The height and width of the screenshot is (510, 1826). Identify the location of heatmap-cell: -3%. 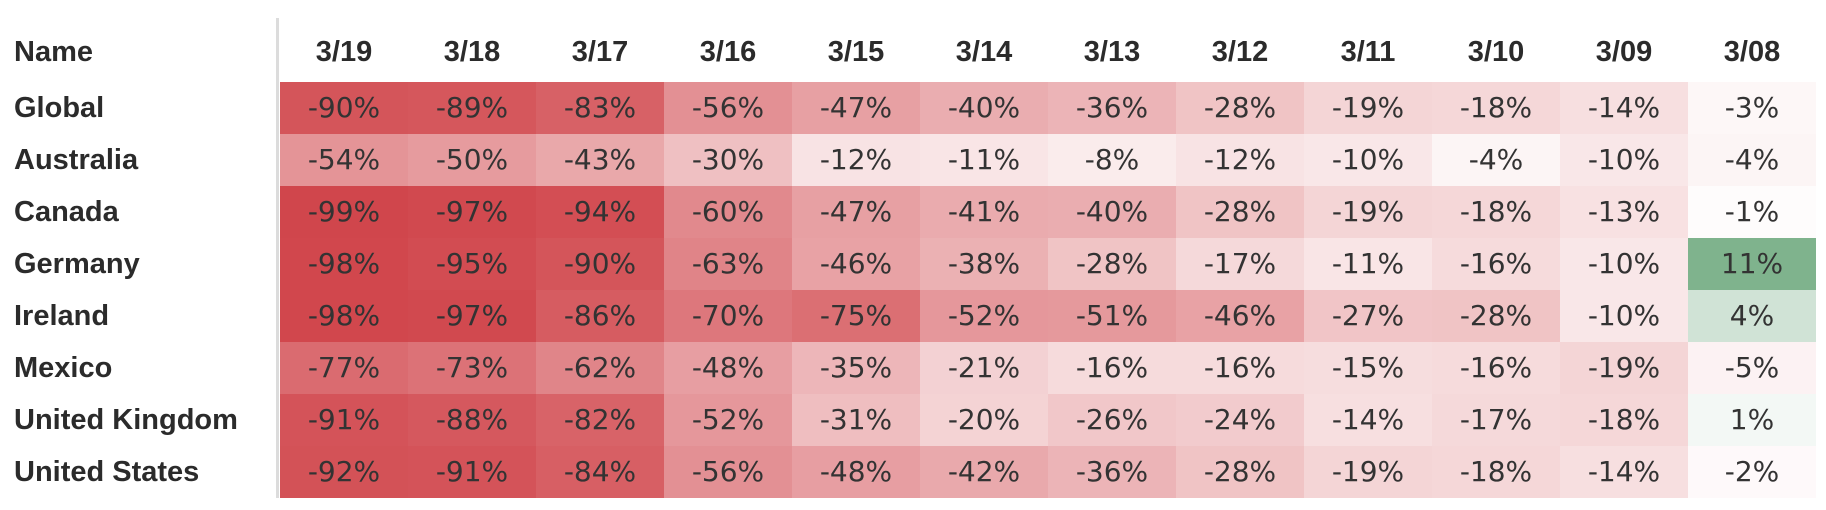
(1752, 108).